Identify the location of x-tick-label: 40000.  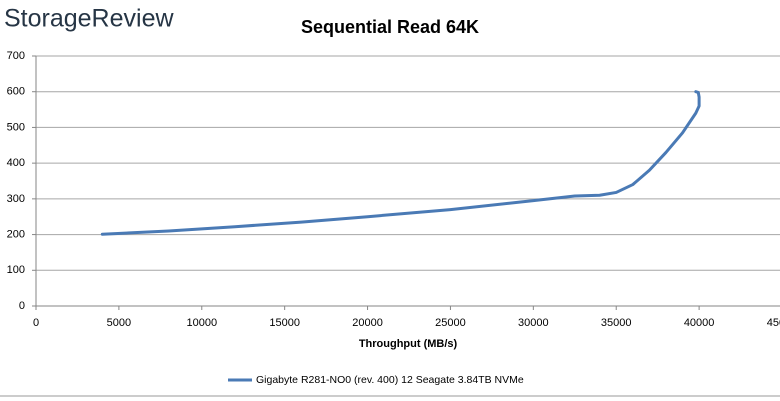
(699, 323).